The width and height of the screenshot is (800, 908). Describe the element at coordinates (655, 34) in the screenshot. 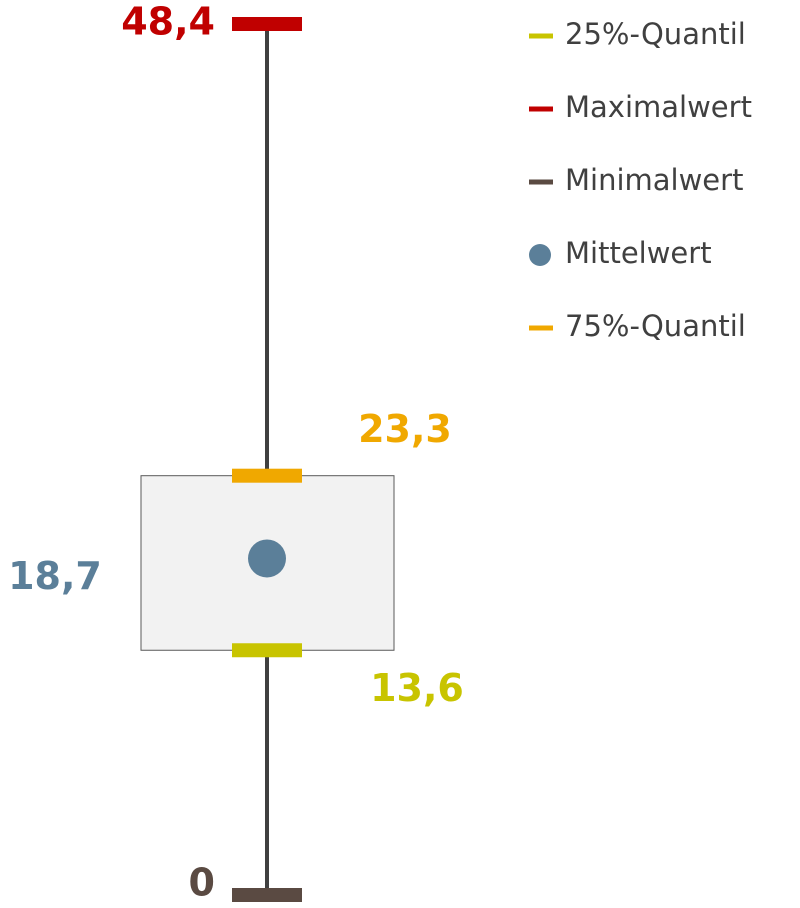

I see `legend-label: 25%-Quantil` at that location.